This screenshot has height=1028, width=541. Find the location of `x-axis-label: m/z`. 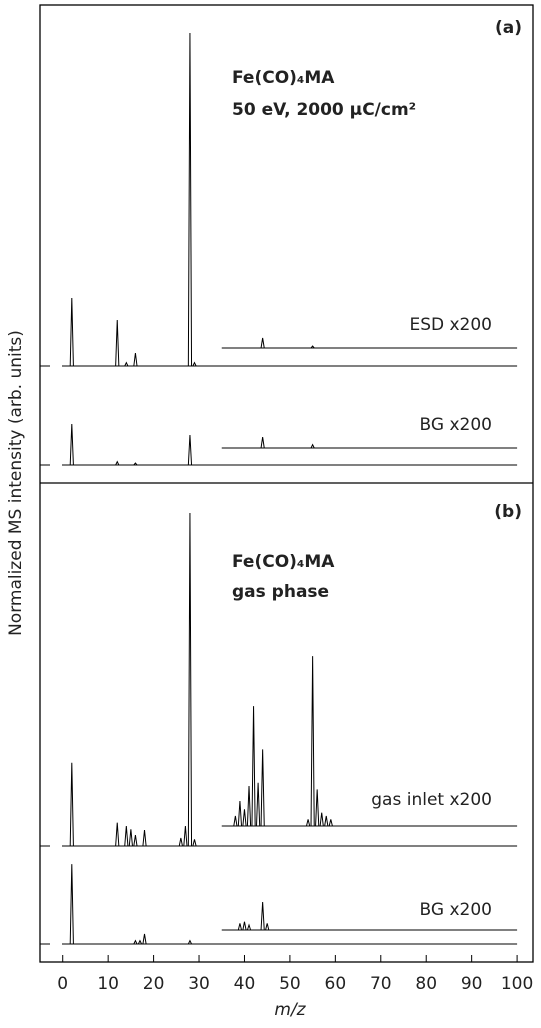

x-axis-label: m/z is located at coordinates (290, 1010).